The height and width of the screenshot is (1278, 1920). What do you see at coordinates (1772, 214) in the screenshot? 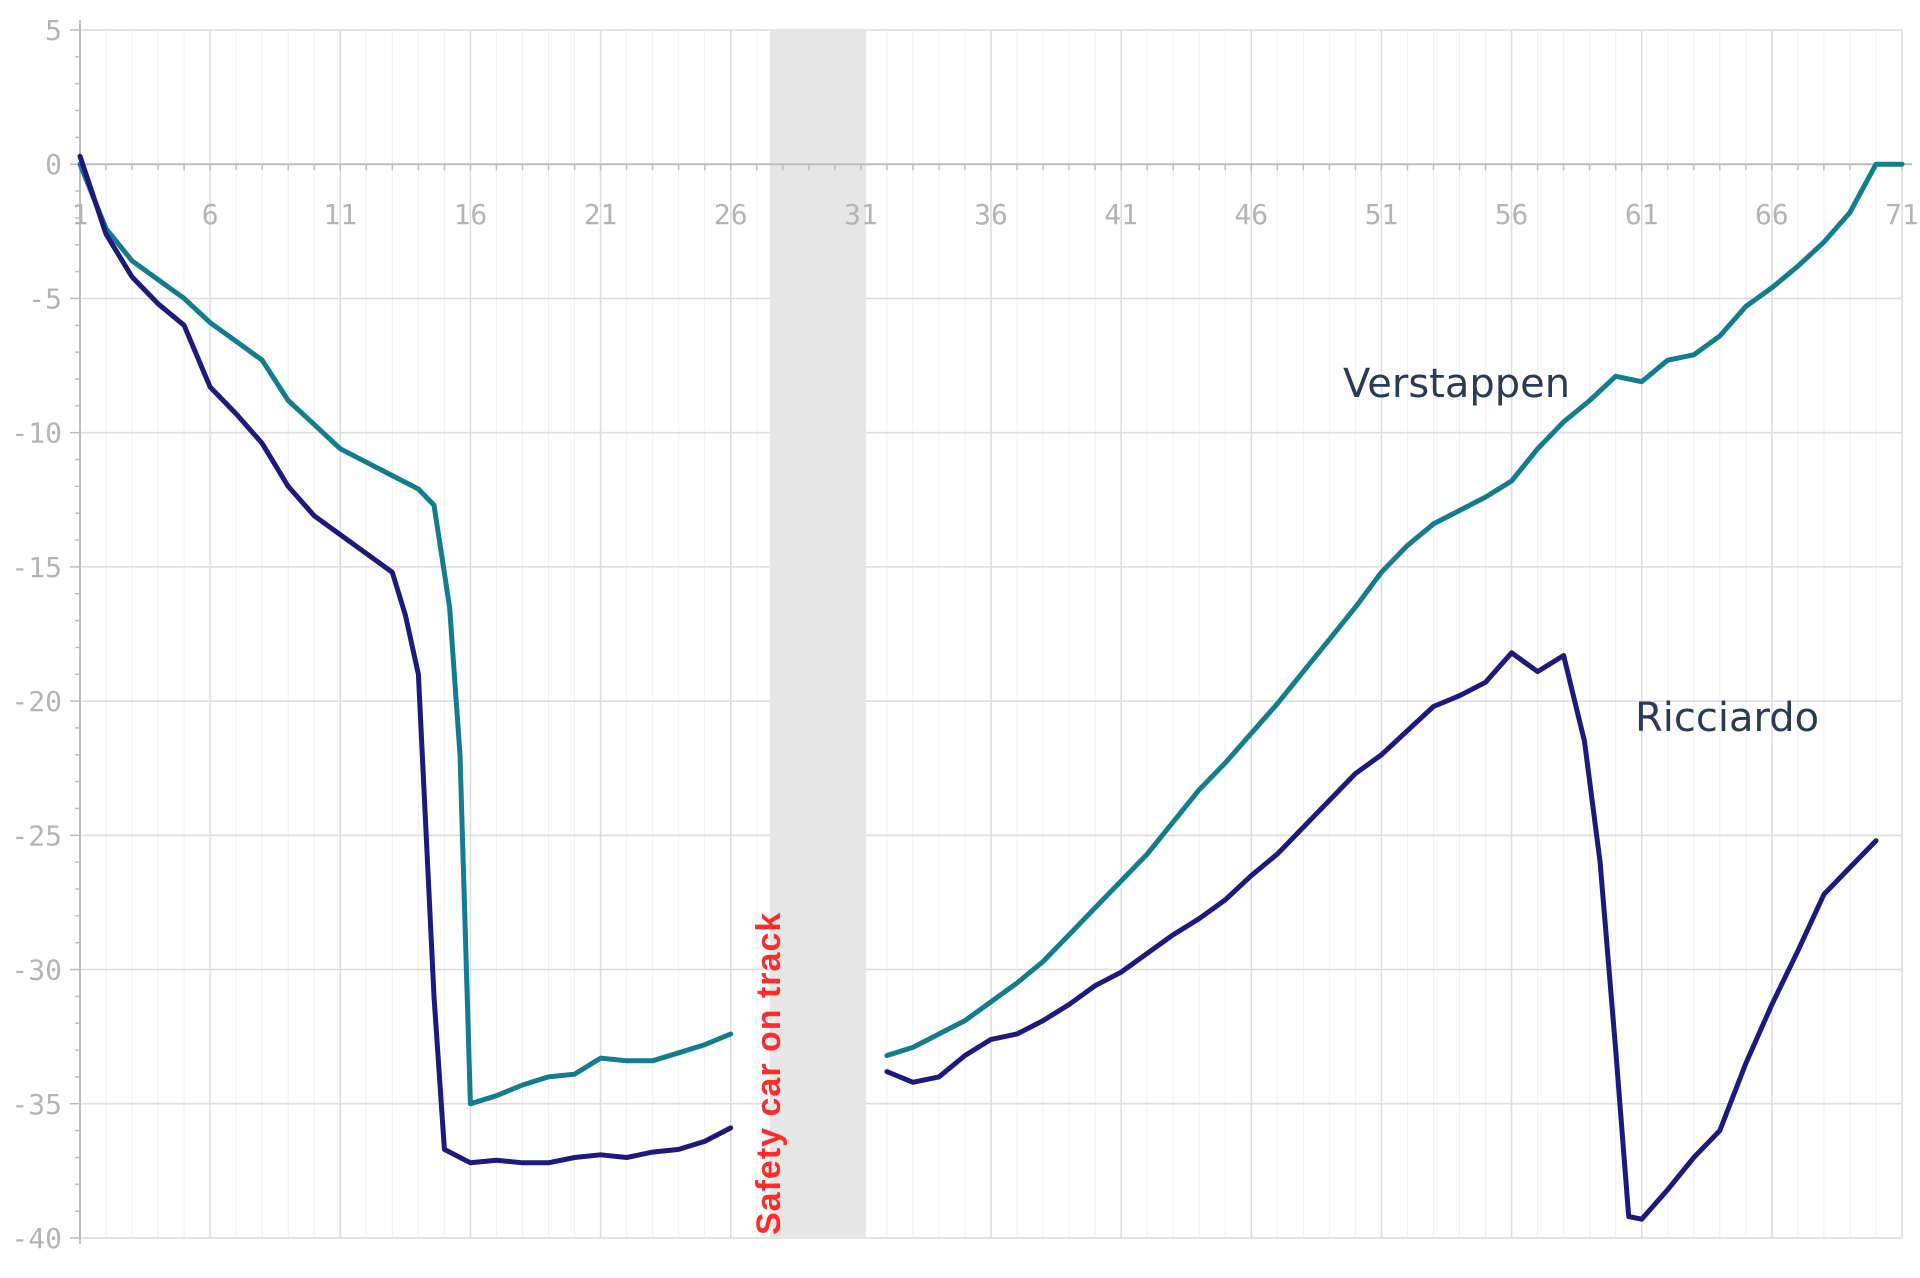
I see `x-tick-label: 66` at bounding box center [1772, 214].